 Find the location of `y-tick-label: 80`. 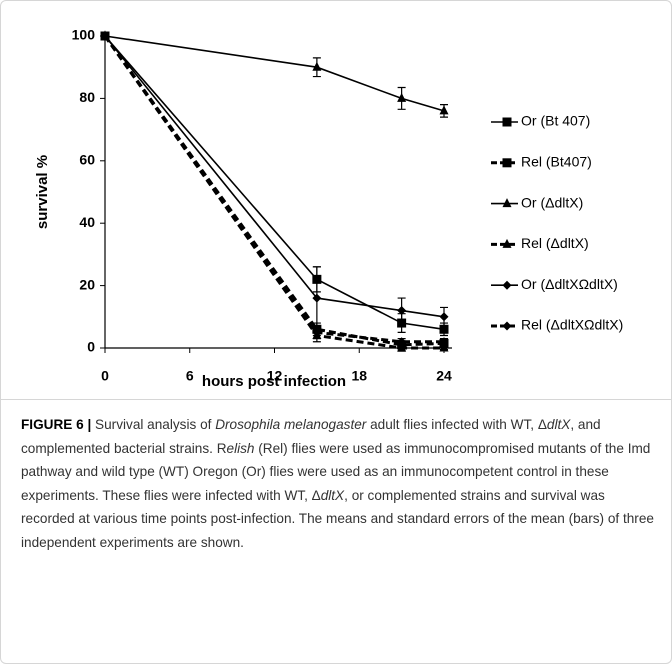

y-tick-label: 80 is located at coordinates (87, 97).